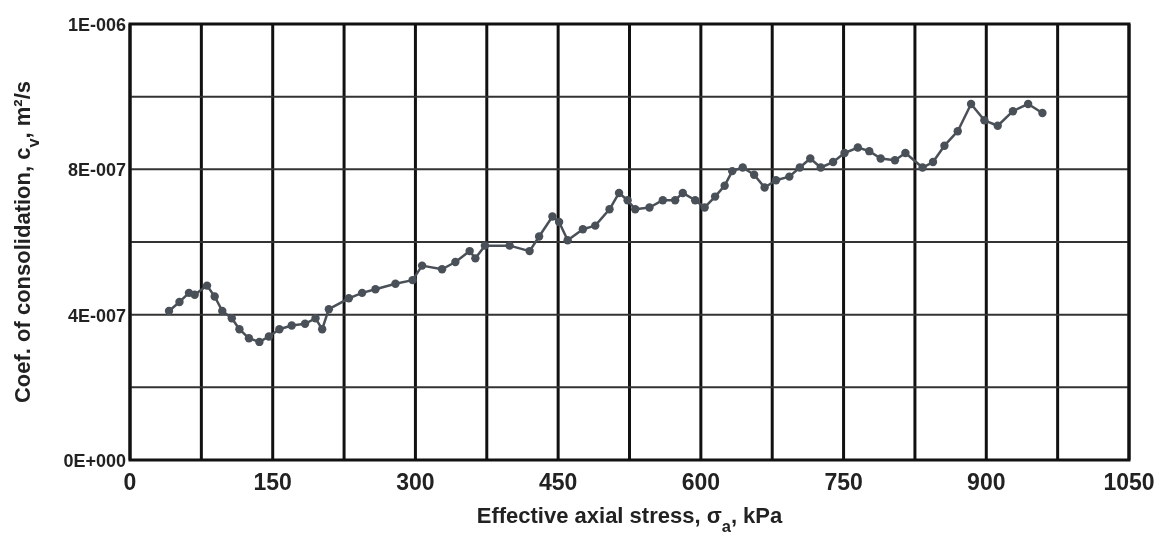 The width and height of the screenshot is (1163, 535). I want to click on x-tick-label: 900, so click(986, 482).